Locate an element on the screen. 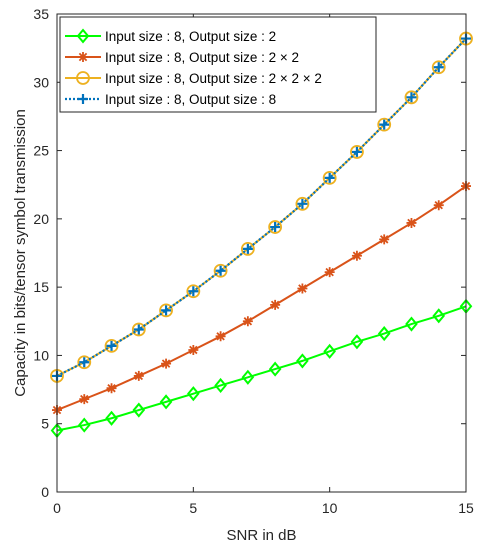  x-tick-label: 0 is located at coordinates (57, 508).